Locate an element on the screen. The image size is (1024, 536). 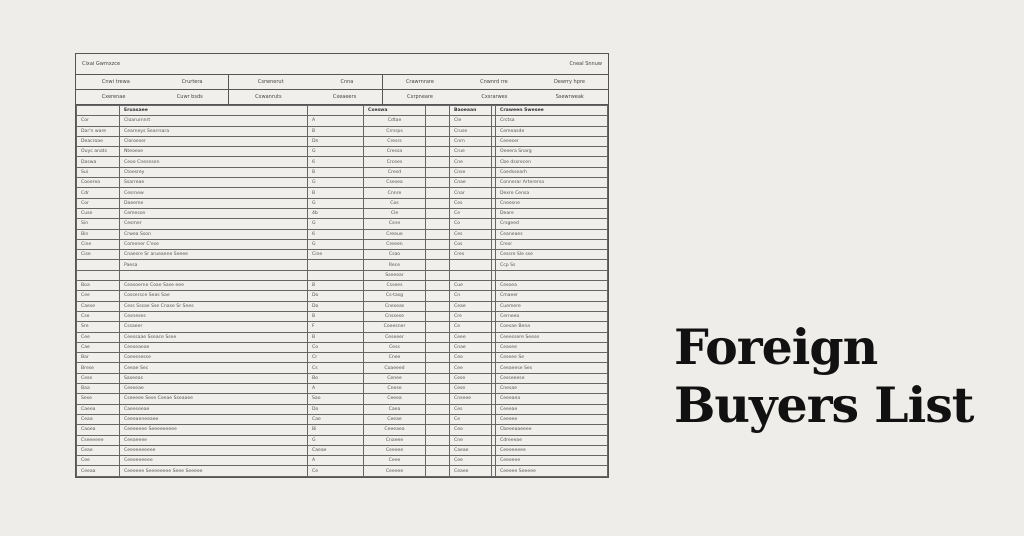
table-row: Deacroae Cloroeser Dn Cresrs Cnrn Ceeeser is located at coordinates (342, 141).